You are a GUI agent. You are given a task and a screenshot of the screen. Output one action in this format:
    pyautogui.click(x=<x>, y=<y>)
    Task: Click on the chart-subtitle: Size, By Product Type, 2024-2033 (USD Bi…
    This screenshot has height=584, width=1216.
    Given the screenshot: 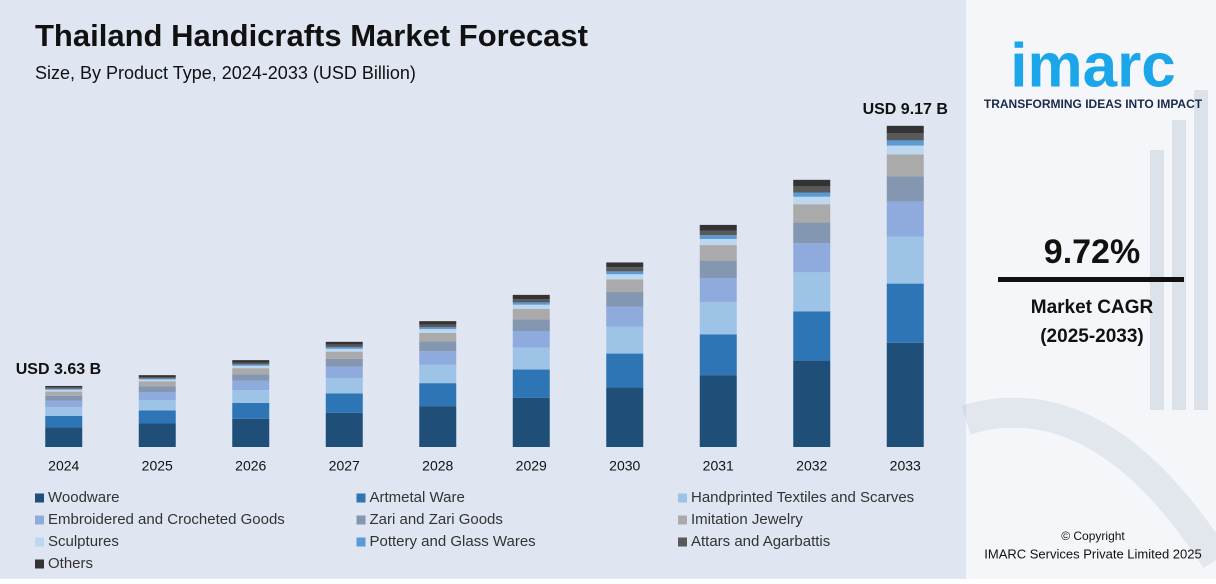 What is the action you would take?
    pyautogui.click(x=225, y=73)
    